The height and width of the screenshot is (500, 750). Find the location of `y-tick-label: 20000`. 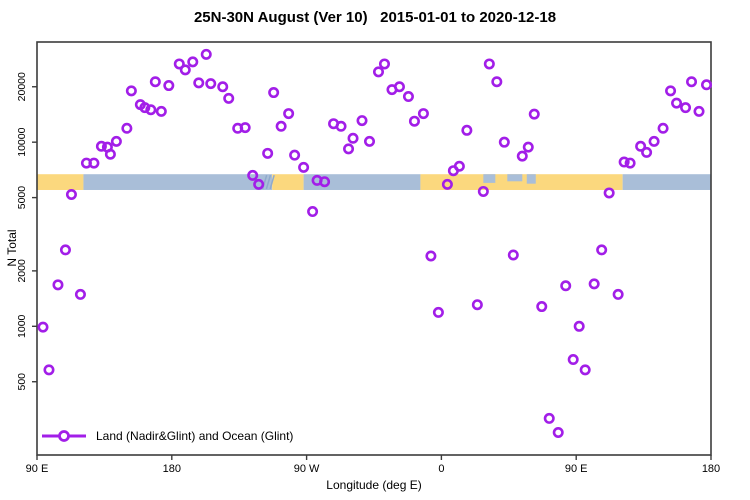

y-tick-label: 20000 is located at coordinates (22, 86).